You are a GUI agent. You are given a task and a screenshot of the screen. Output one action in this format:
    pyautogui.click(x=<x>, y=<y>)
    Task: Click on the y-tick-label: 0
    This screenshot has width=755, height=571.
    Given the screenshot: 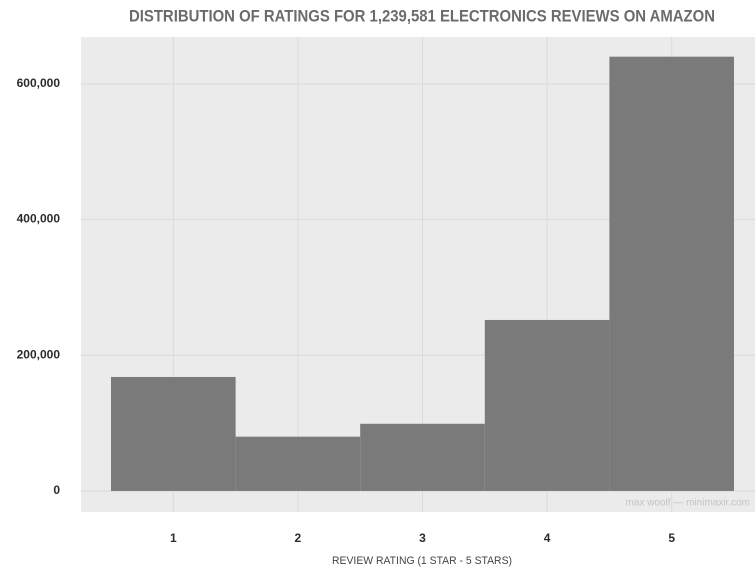 What is the action you would take?
    pyautogui.click(x=56, y=490)
    